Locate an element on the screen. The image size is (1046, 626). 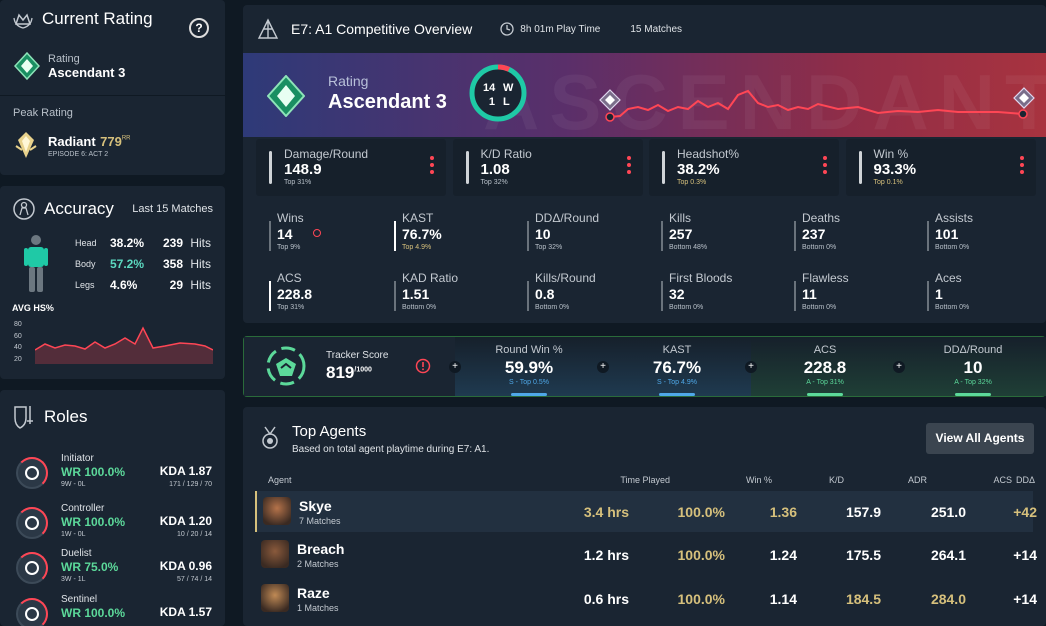
hit-part-label: Head is located at coordinates (86, 243).